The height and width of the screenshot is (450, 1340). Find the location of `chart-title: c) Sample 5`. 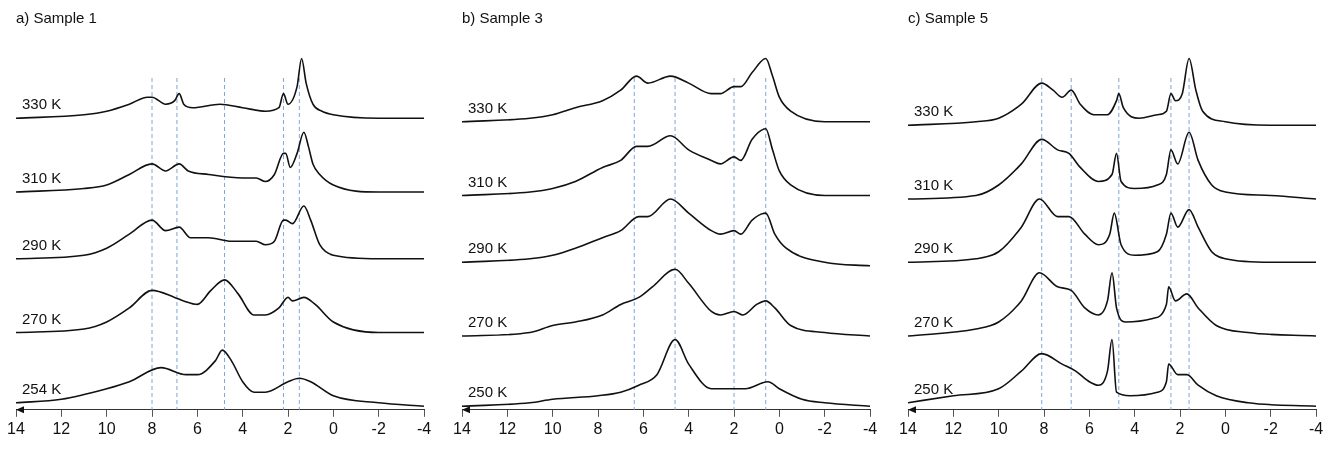

chart-title: c) Sample 5 is located at coordinates (948, 18).